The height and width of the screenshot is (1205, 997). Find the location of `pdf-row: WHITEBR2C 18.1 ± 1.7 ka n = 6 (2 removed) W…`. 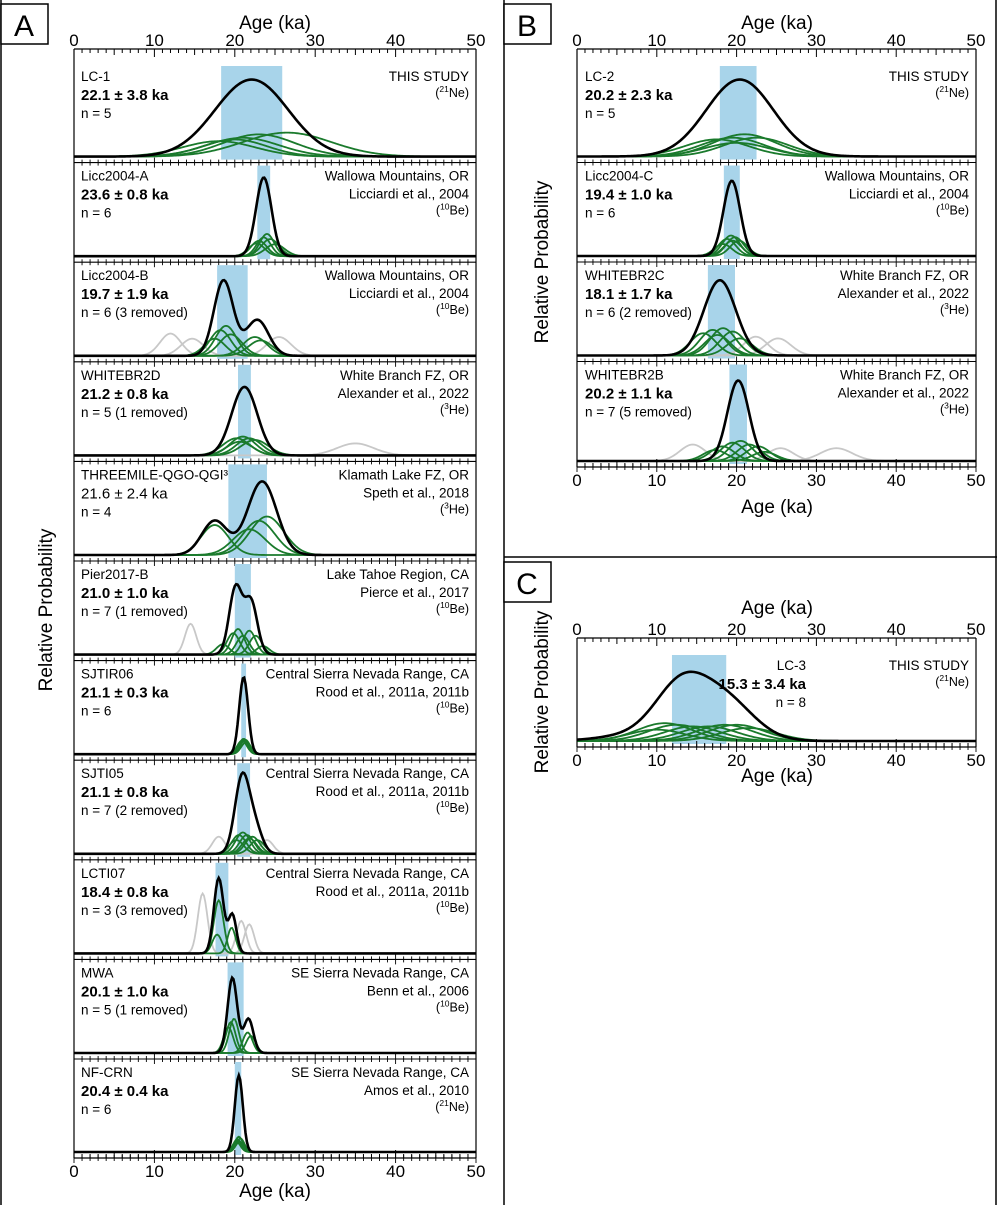

pdf-row: WHITEBR2C 18.1 ± 1.7 ka n = 6 (2 removed) W… is located at coordinates (776, 316).